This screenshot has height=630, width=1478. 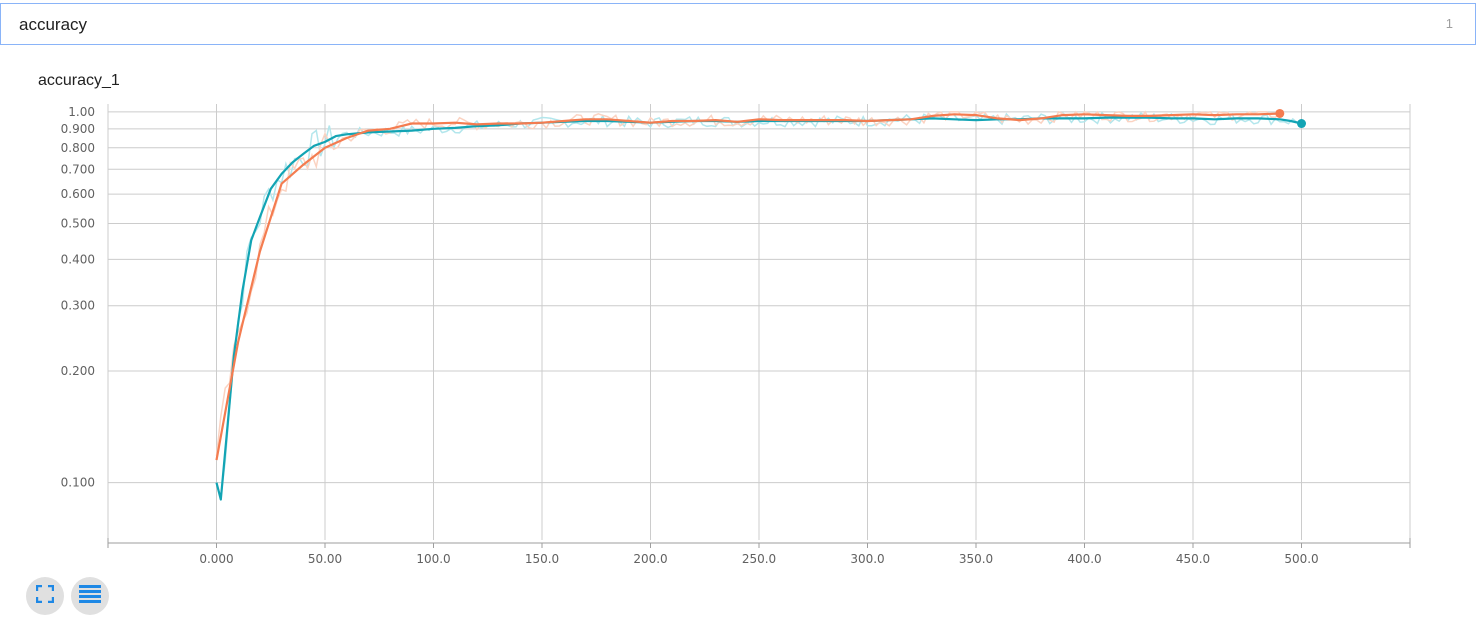 I want to click on x-tick-label: 0.000, so click(x=216, y=559).